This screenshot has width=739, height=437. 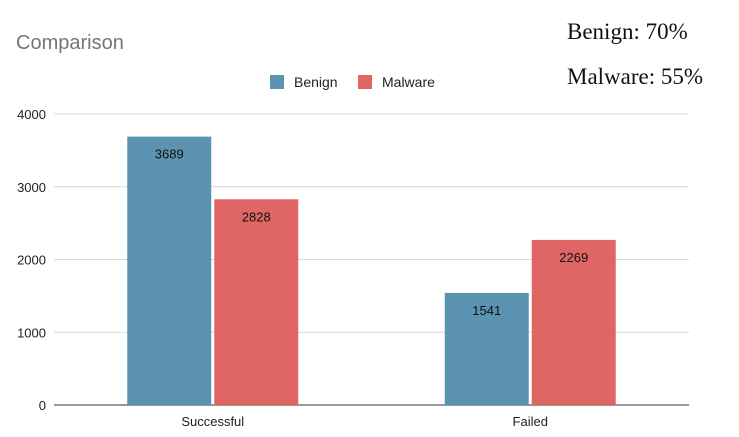 What do you see at coordinates (31, 260) in the screenshot?
I see `y-tick-label: 2000` at bounding box center [31, 260].